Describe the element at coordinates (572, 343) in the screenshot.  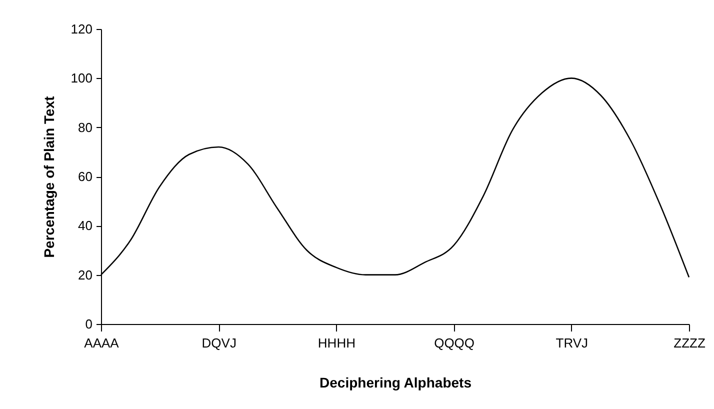
I see `x-tick-label: TRVJ` at that location.